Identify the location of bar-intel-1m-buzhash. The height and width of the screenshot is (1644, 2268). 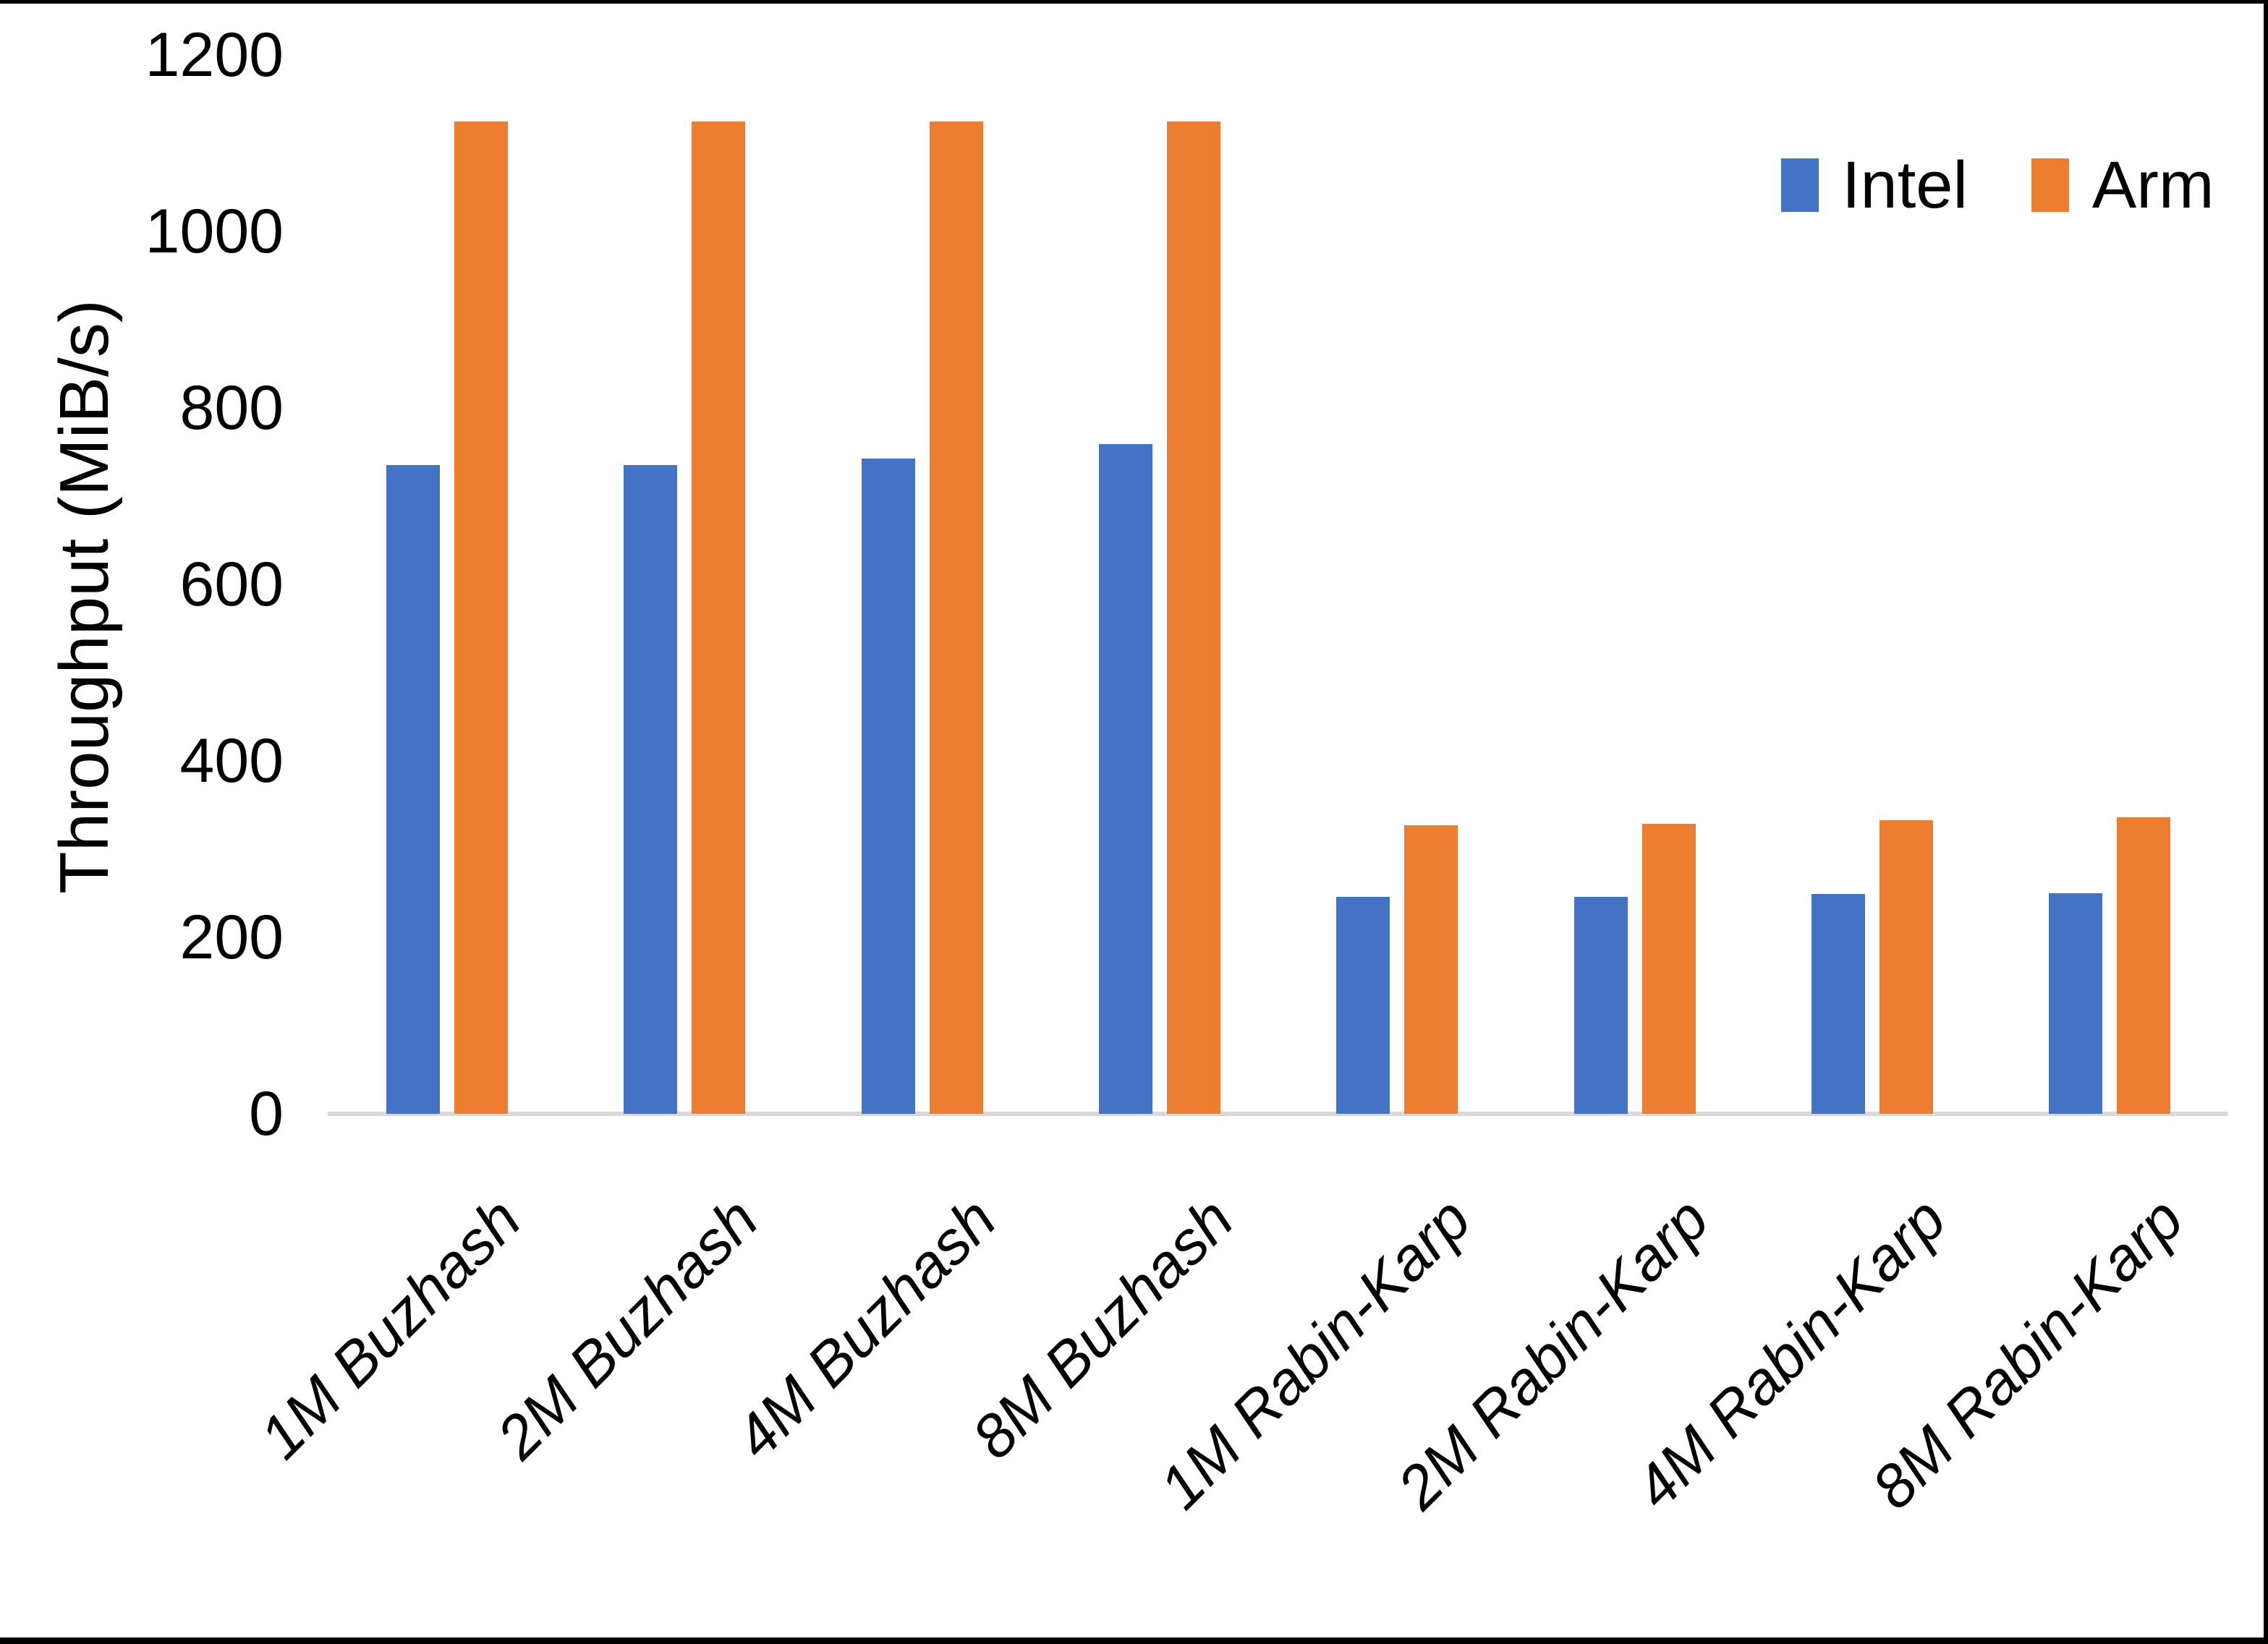
(413, 789).